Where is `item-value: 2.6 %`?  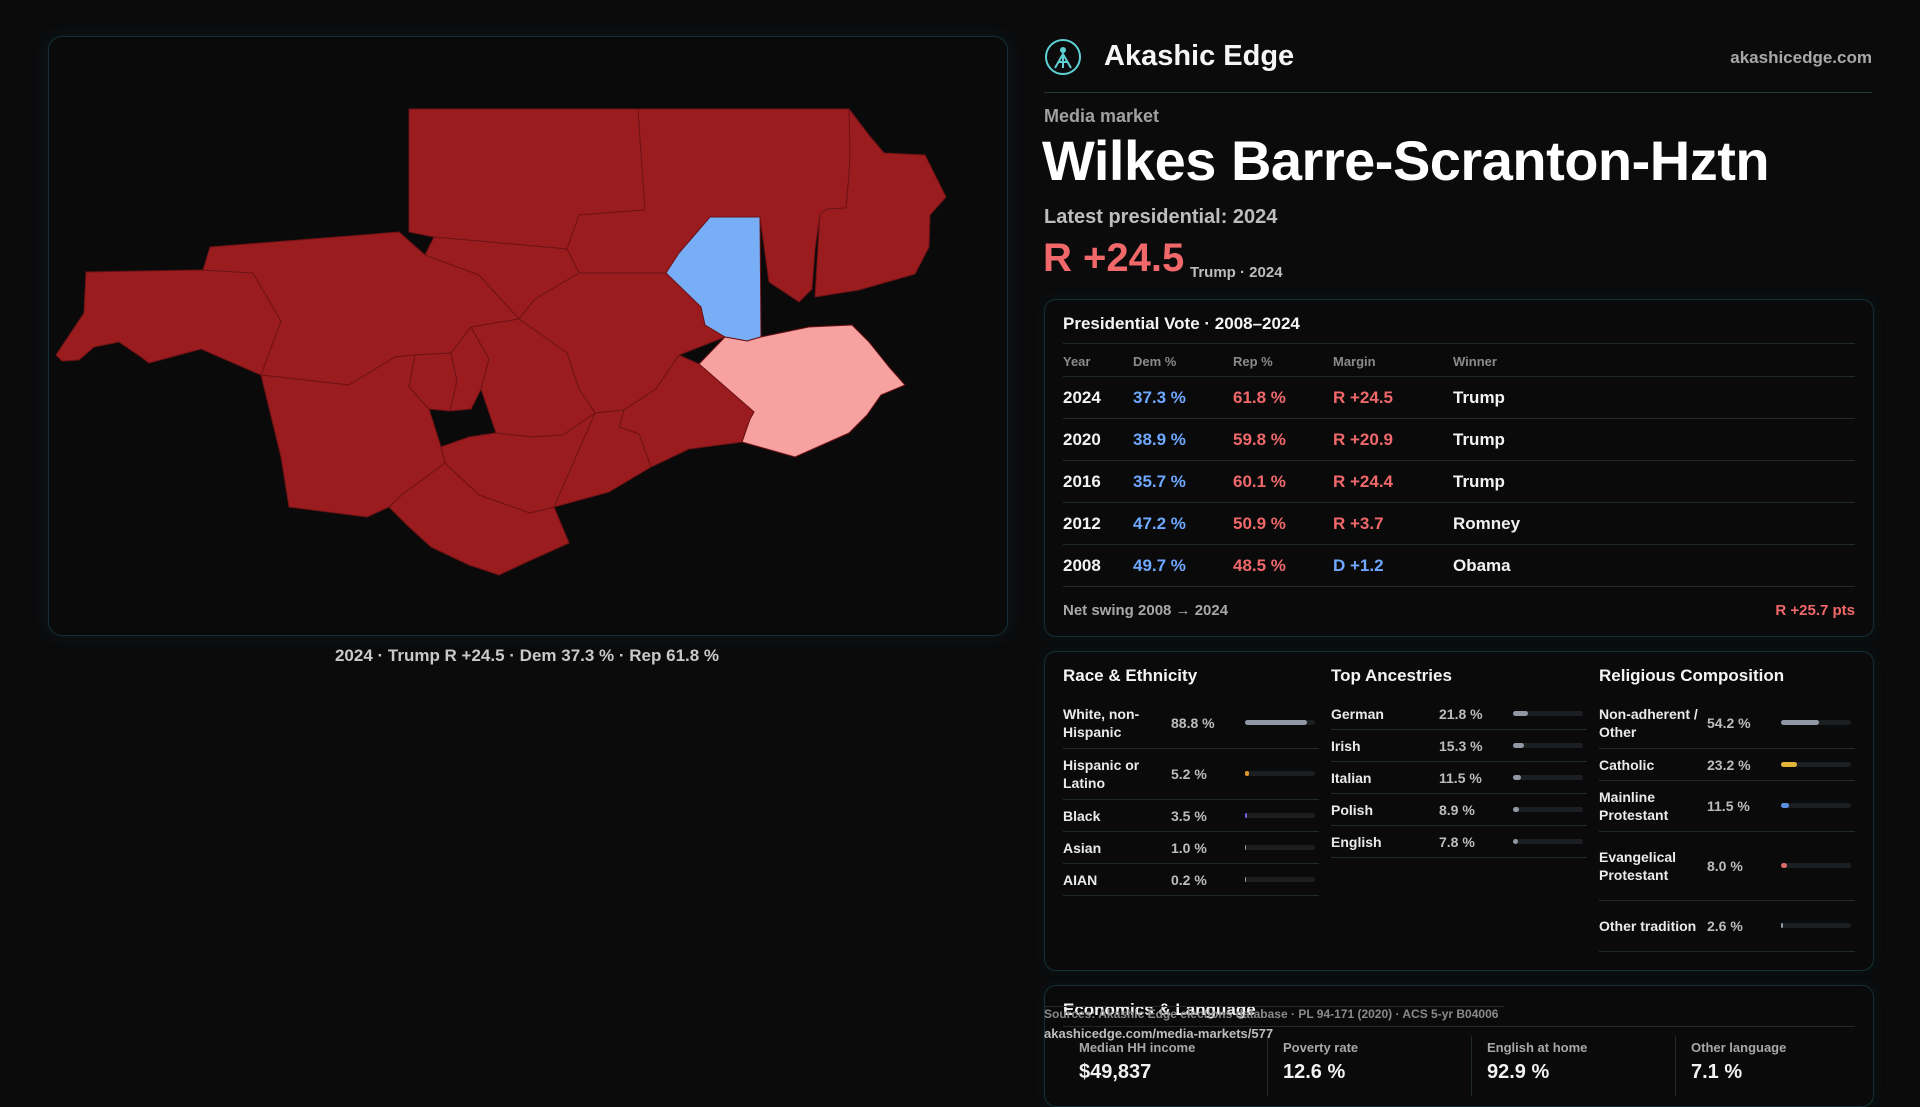
item-value: 2.6 % is located at coordinates (1725, 926).